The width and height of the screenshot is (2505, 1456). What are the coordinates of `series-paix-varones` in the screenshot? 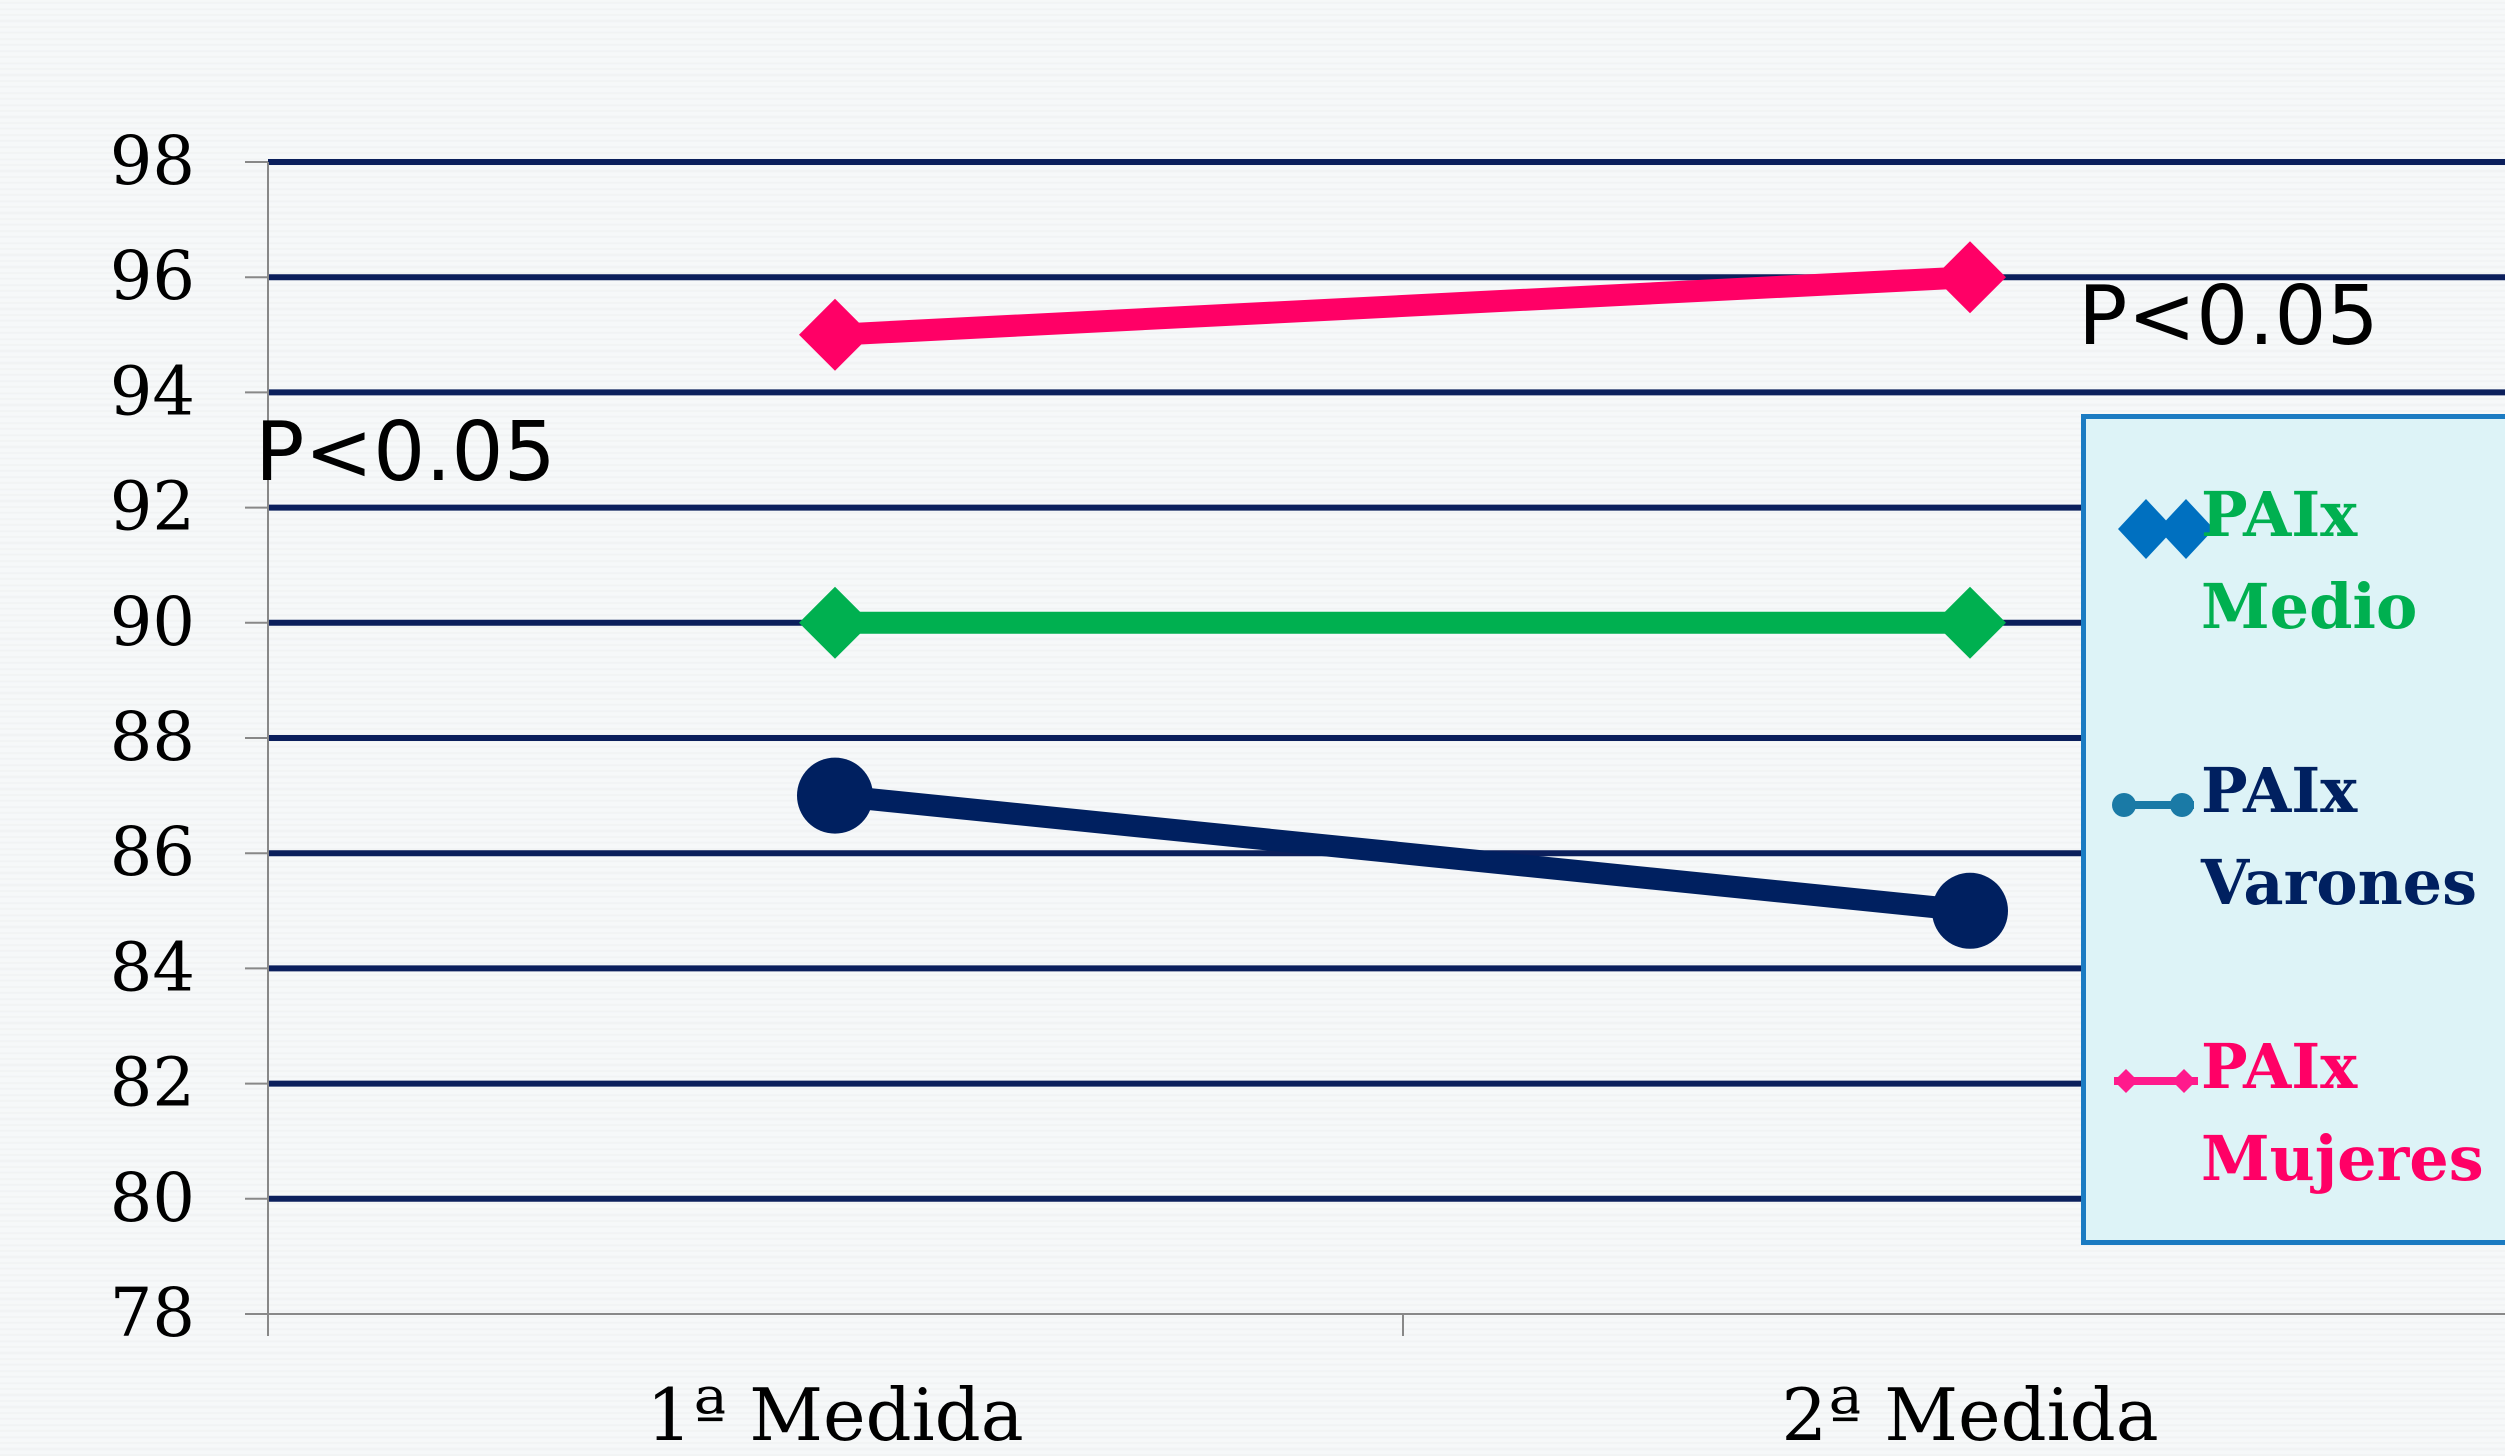 It's located at (1402, 853).